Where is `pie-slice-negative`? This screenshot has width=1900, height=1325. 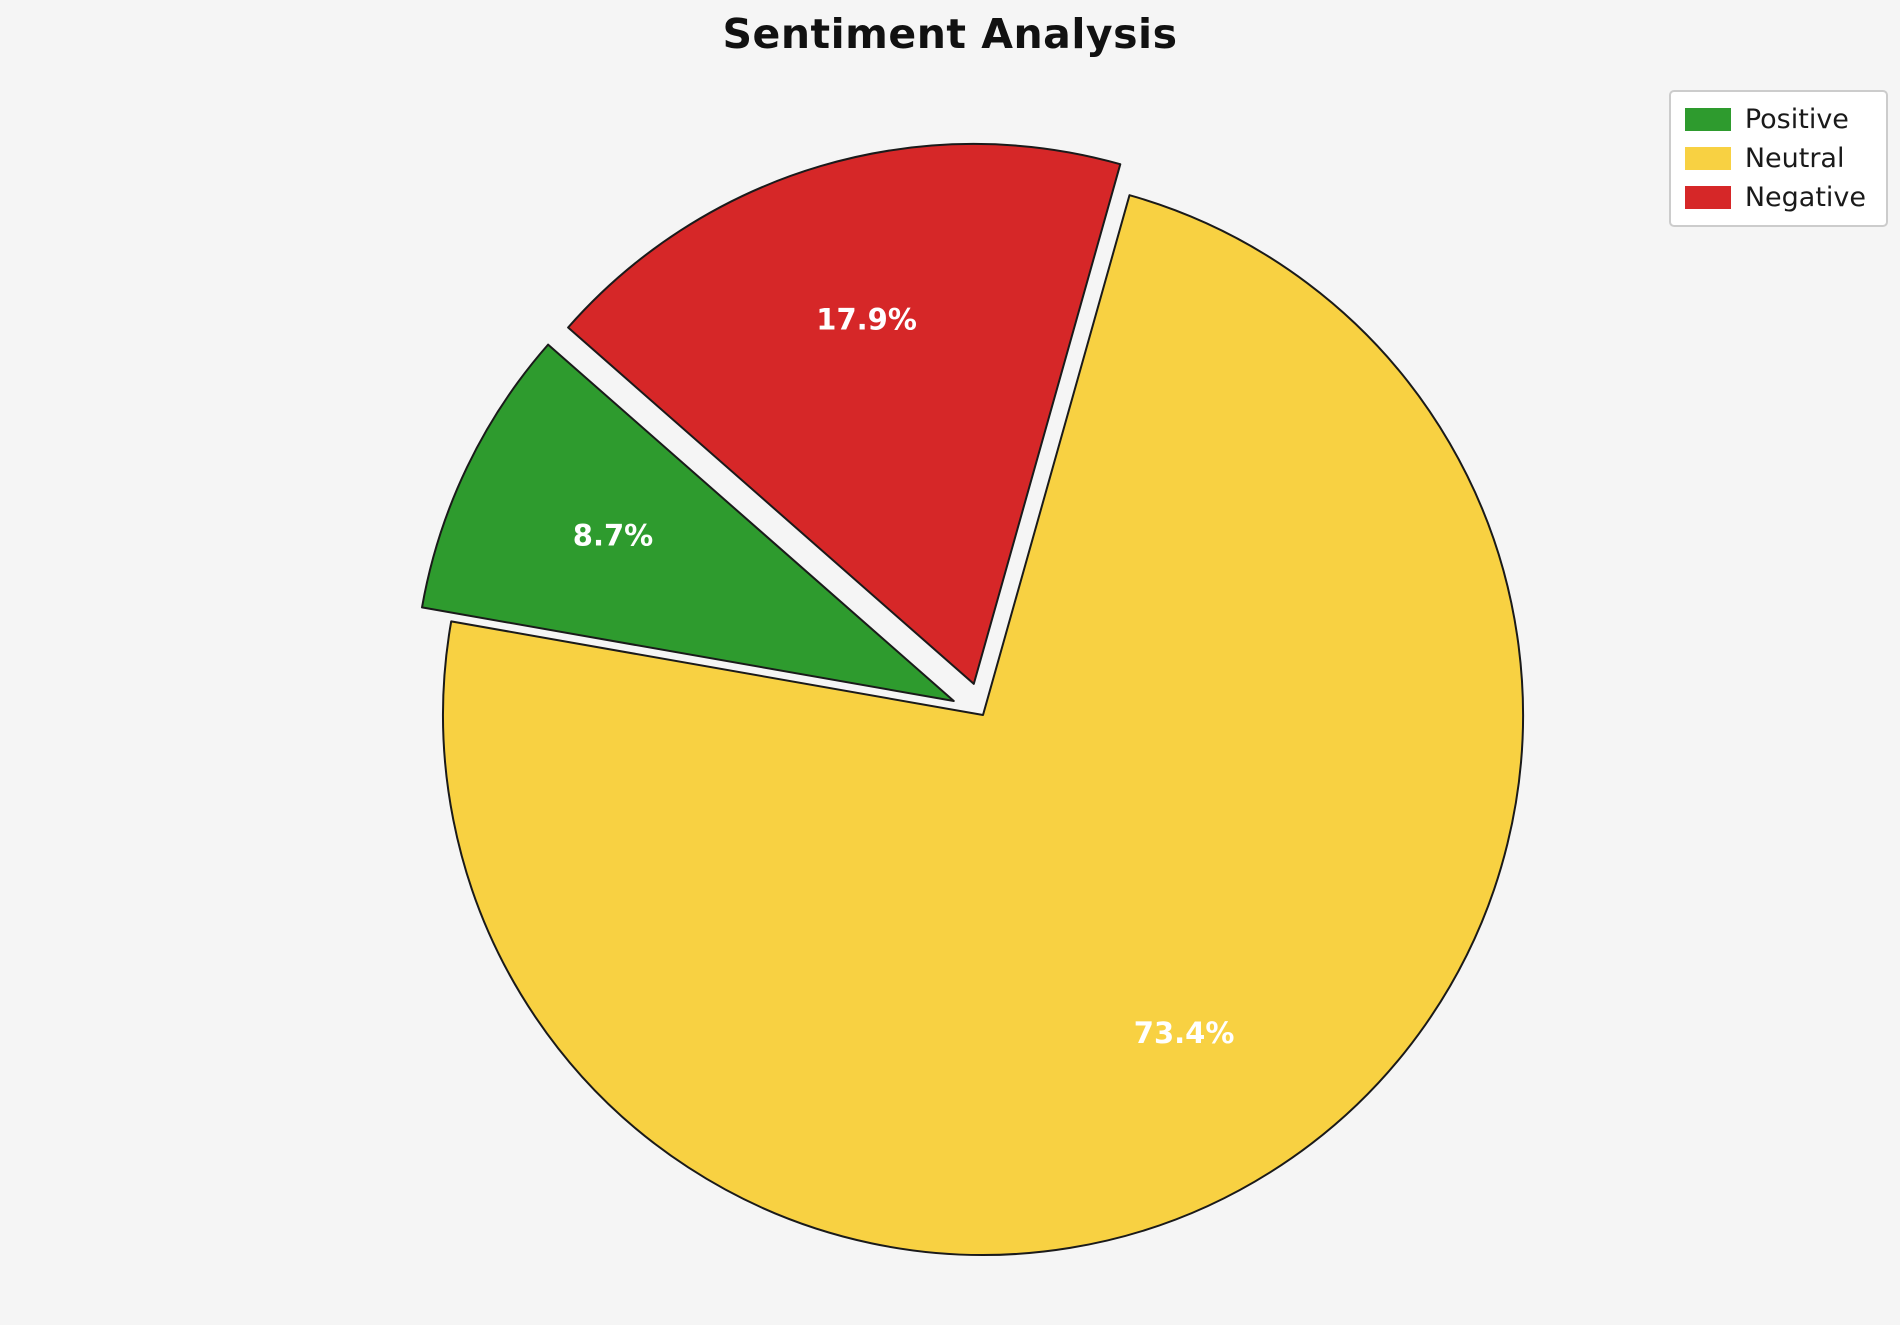 pie-slice-negative is located at coordinates (844, 413).